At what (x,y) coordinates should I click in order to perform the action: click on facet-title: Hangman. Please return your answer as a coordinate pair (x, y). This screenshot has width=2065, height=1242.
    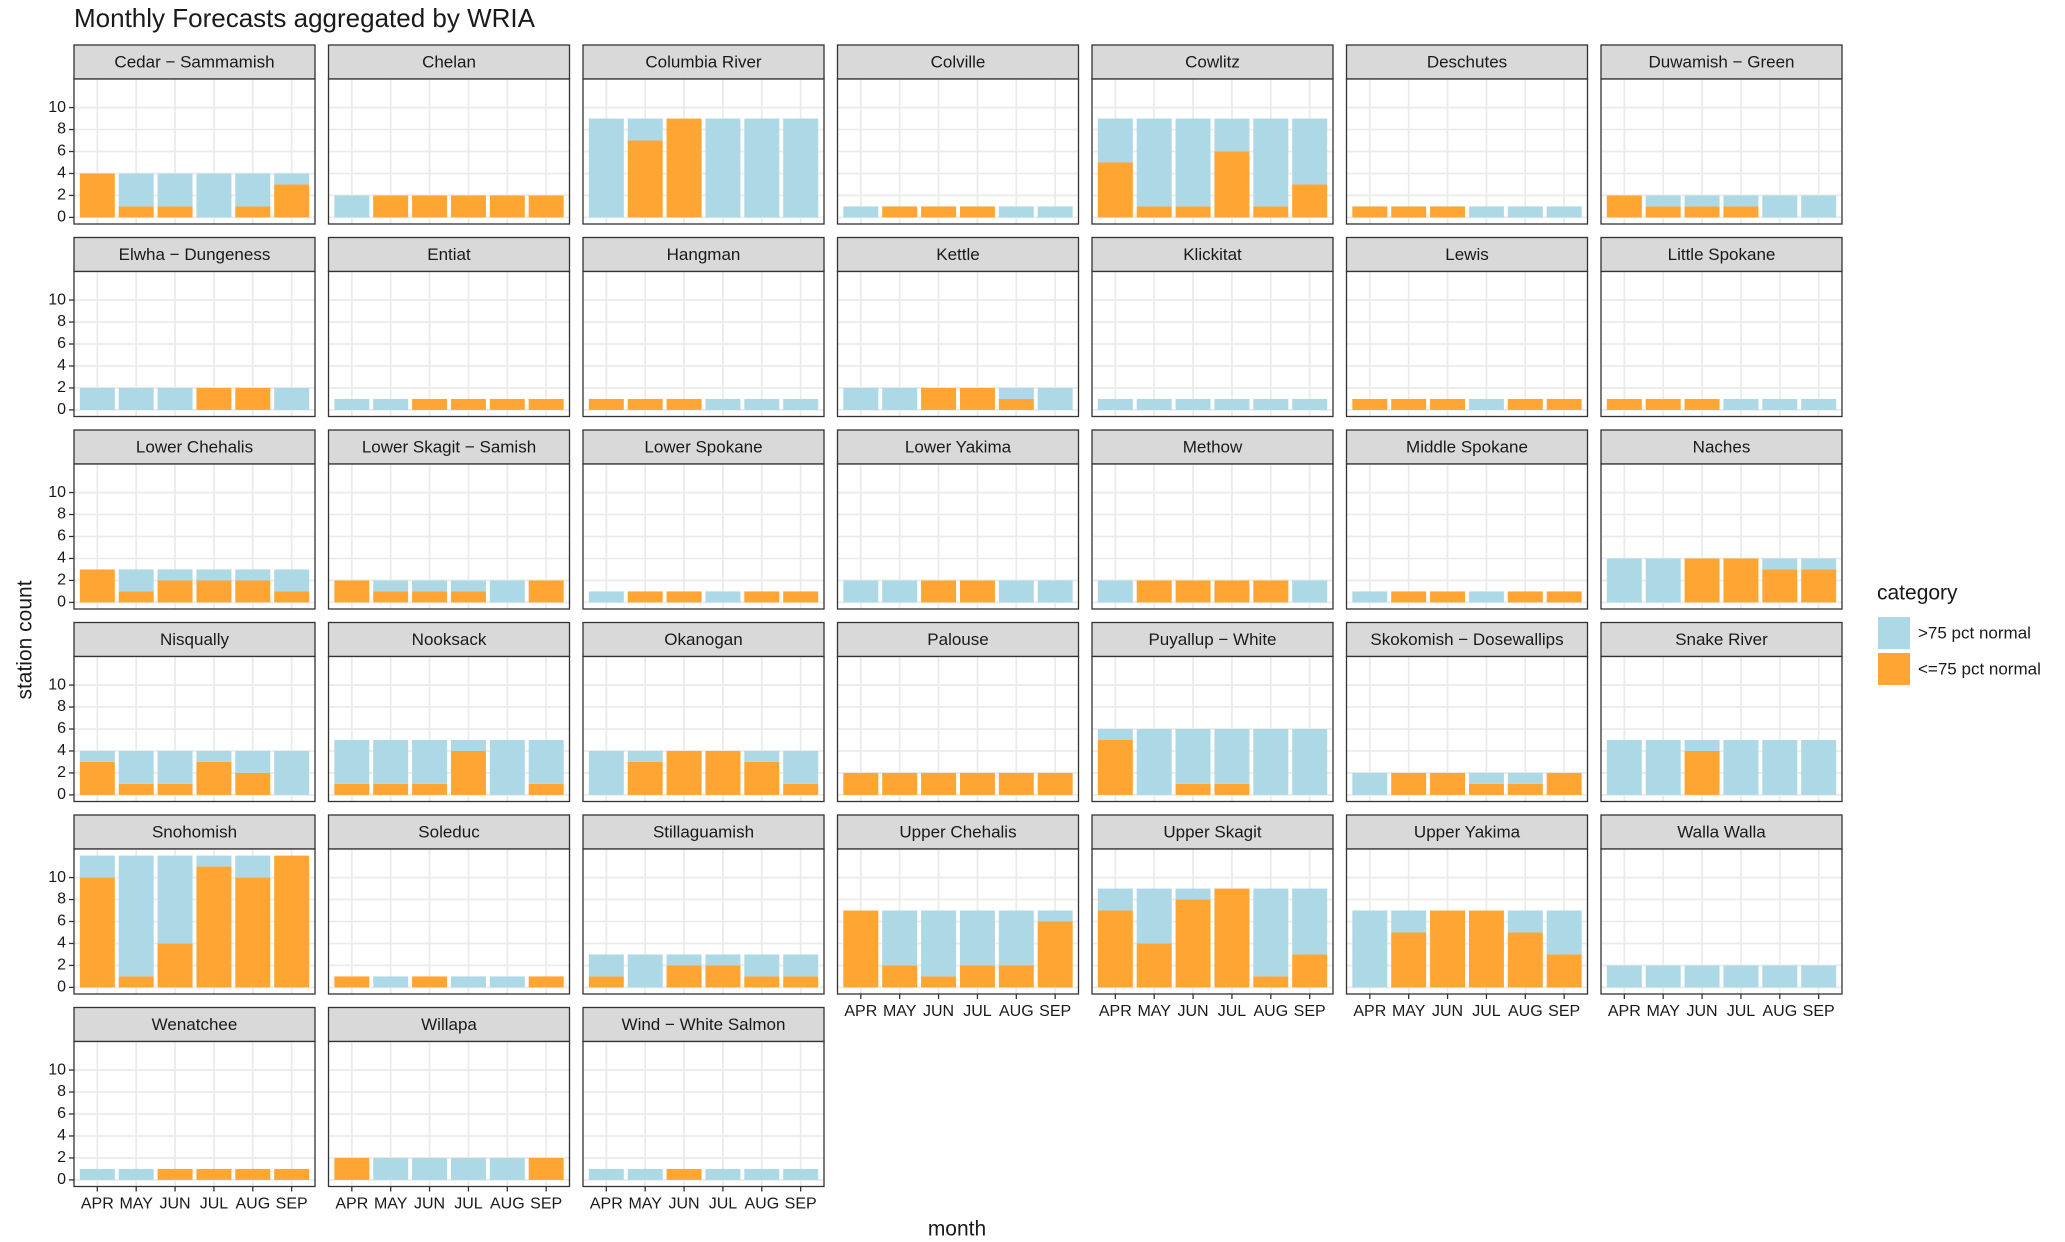
    Looking at the image, I should click on (704, 254).